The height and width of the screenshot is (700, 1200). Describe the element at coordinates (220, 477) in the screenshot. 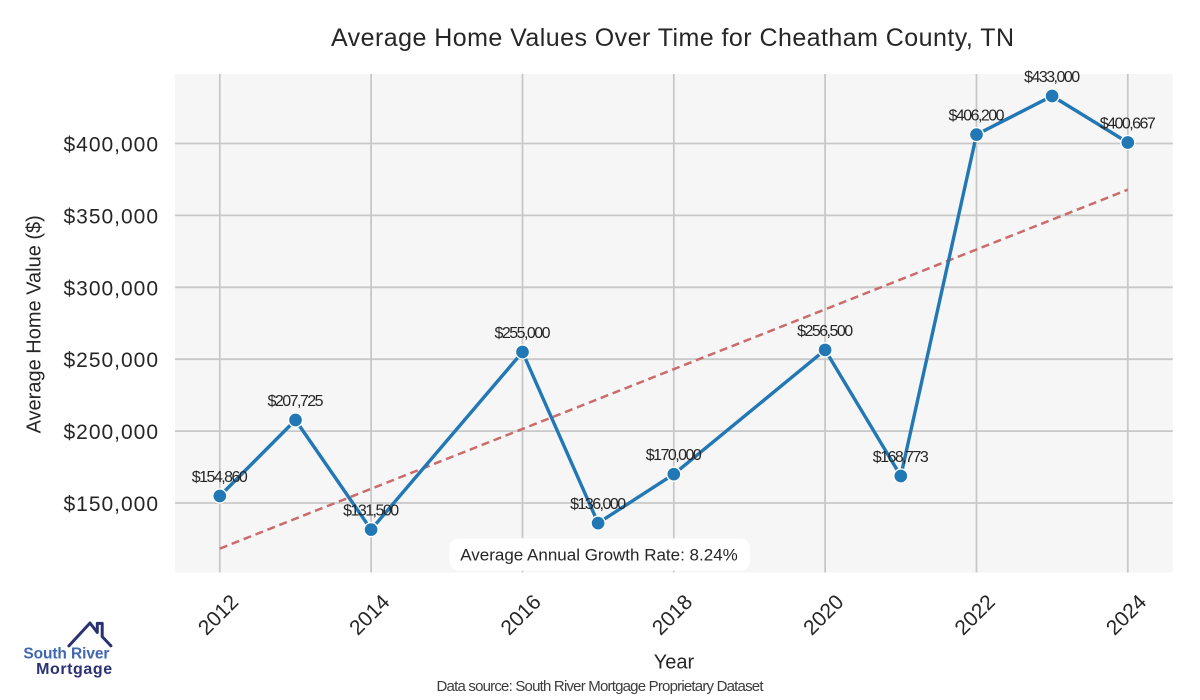

I see `svg-text: $154,860` at that location.